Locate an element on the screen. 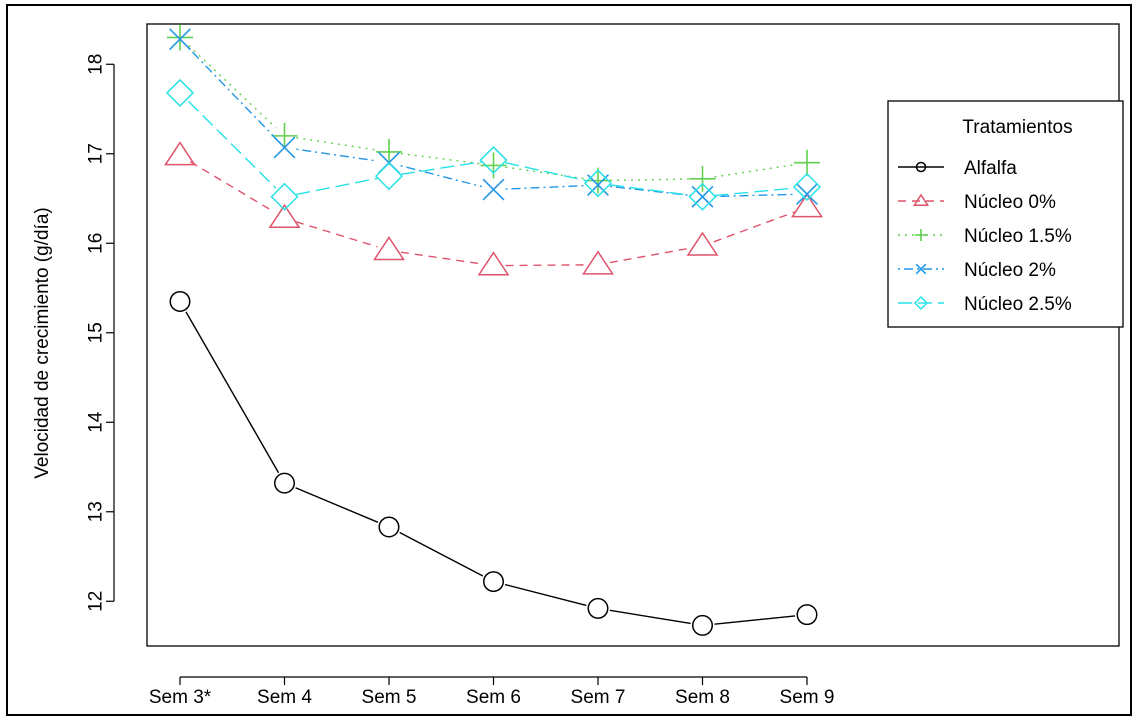 This screenshot has width=1140, height=720. y-tick-label: 18 is located at coordinates (96, 64).